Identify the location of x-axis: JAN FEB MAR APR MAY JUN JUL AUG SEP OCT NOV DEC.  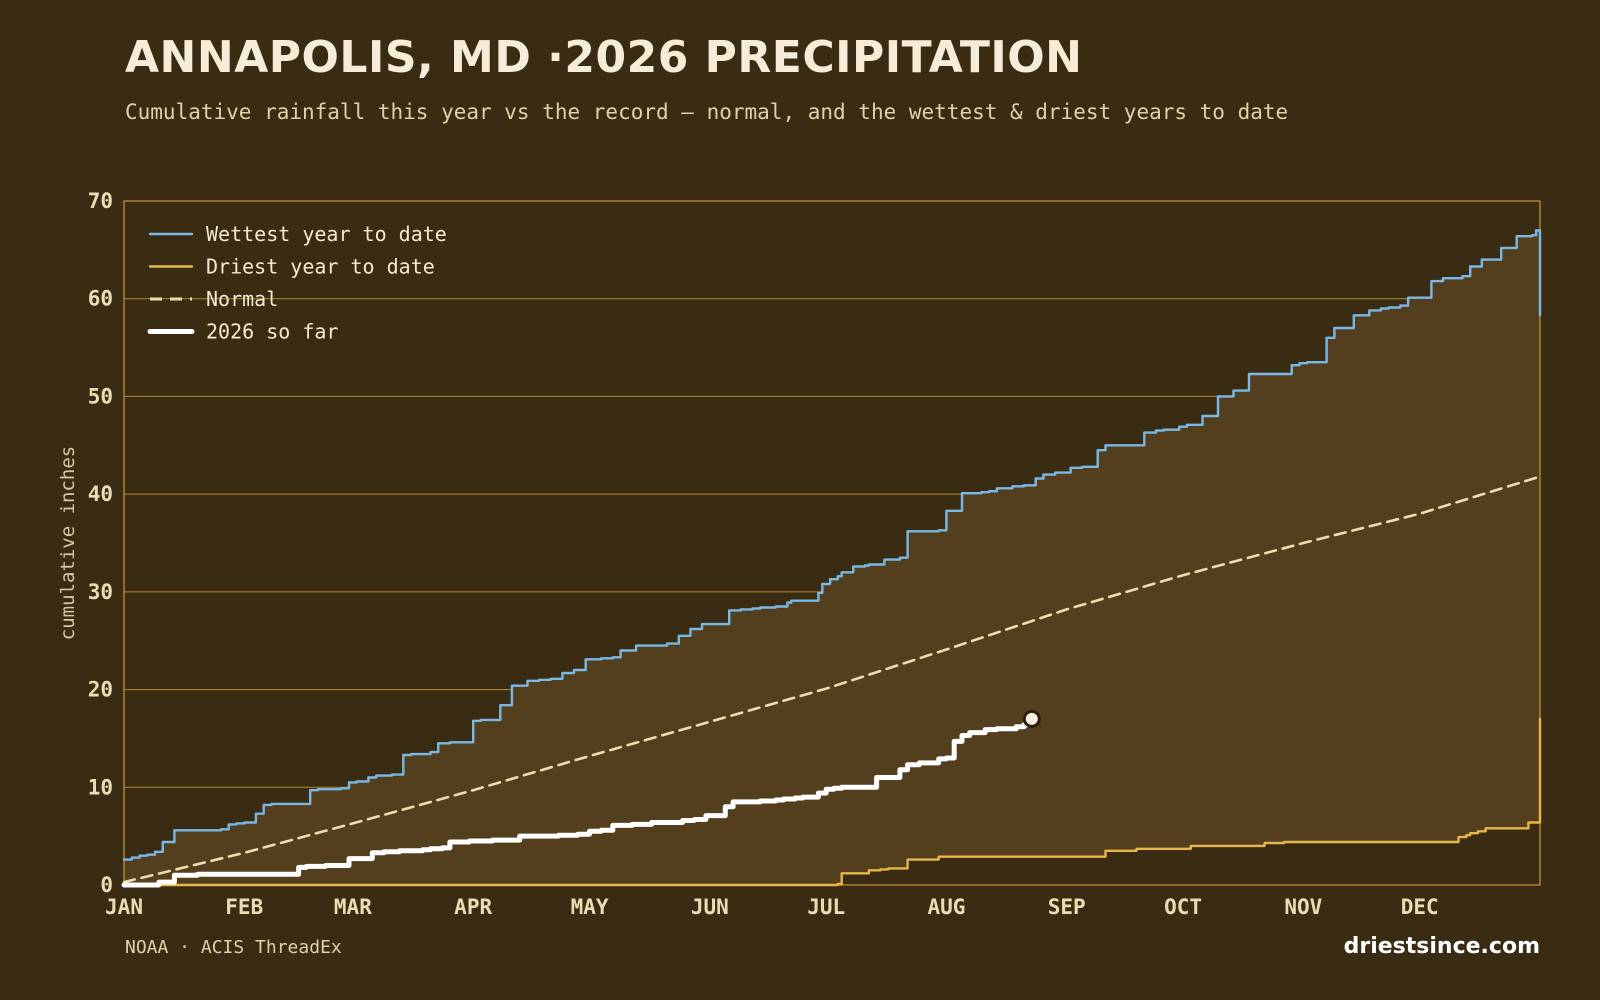
(772, 907).